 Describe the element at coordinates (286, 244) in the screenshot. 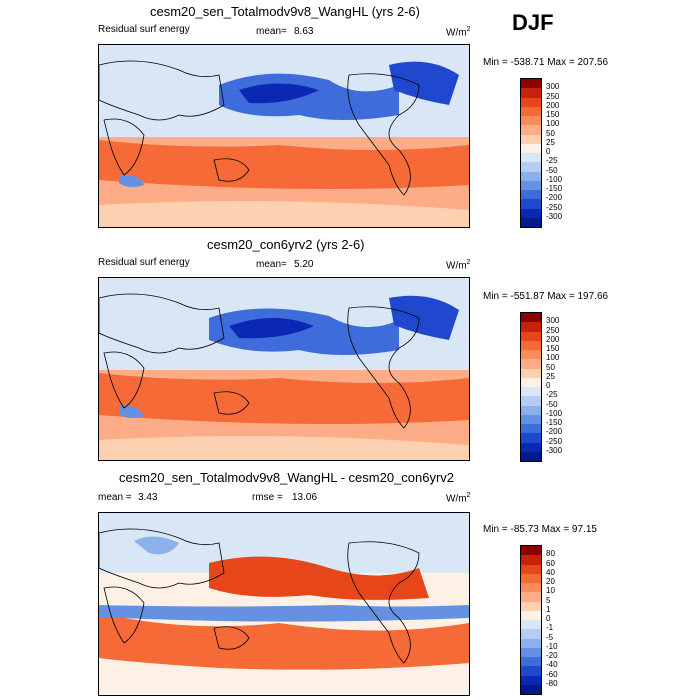

I see `panel-2-title: cesm20_con6yrv2 (yrs 2-6)` at that location.